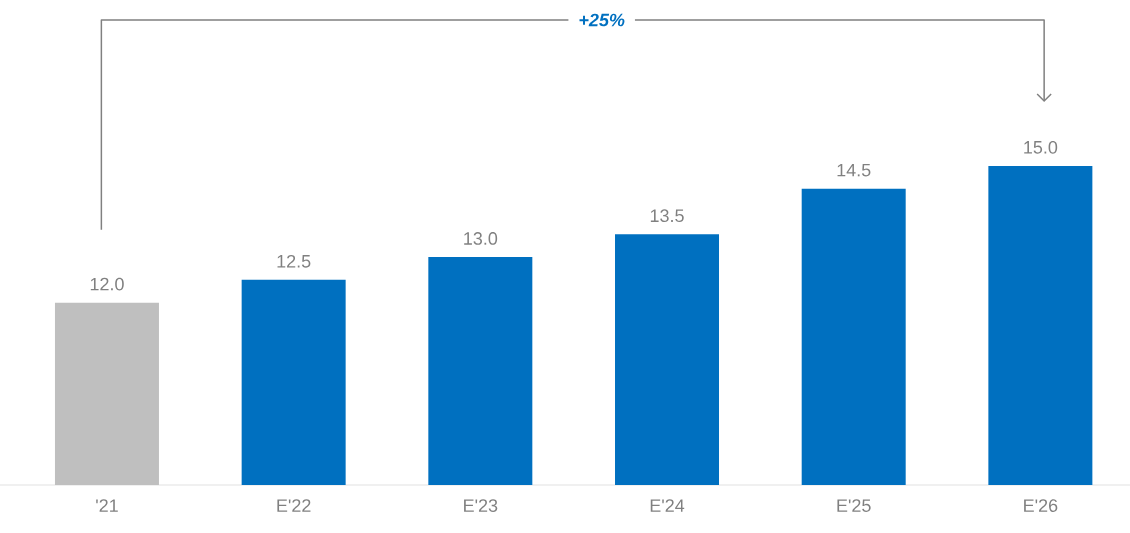 The width and height of the screenshot is (1130, 533). Describe the element at coordinates (294, 261) in the screenshot. I see `data-label: 12.5` at that location.